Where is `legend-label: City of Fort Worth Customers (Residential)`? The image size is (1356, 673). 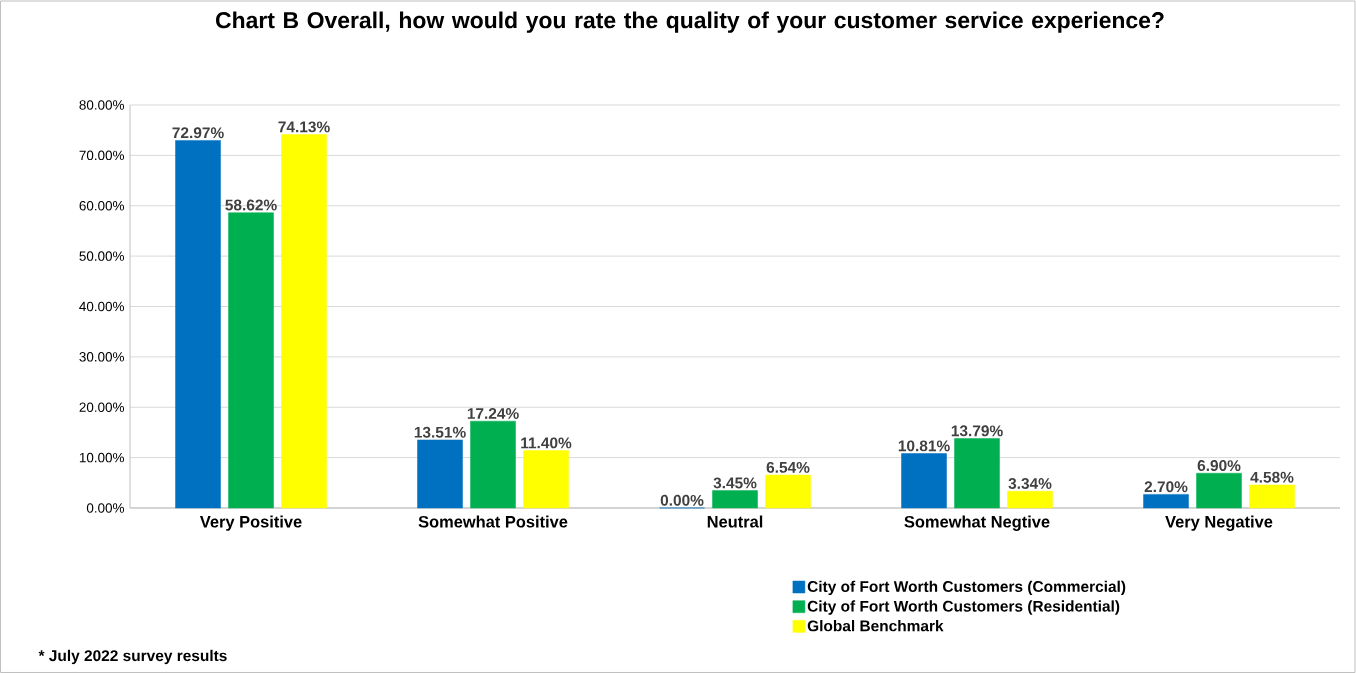
legend-label: City of Fort Worth Customers (Residential) is located at coordinates (963, 607).